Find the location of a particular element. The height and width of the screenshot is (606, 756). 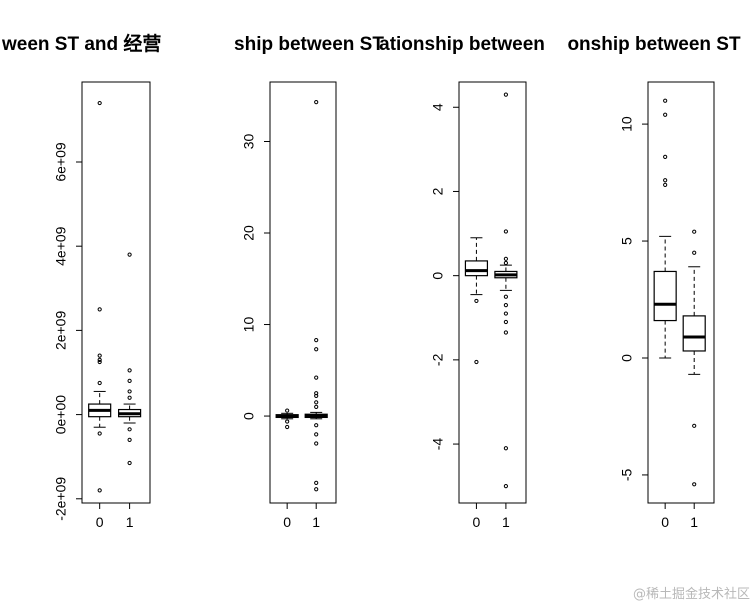

y-tick-label: 2e+09 is located at coordinates (61, 331).